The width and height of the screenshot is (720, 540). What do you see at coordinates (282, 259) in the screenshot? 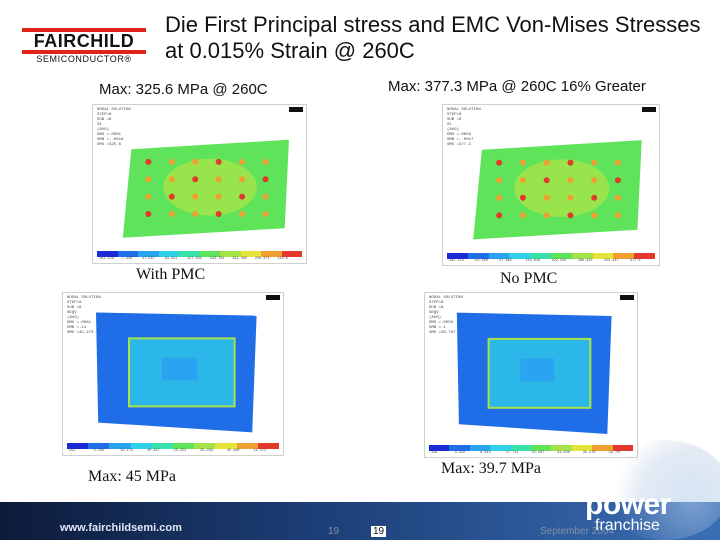
I see `legend-tick-label: 325.6` at bounding box center [282, 259].